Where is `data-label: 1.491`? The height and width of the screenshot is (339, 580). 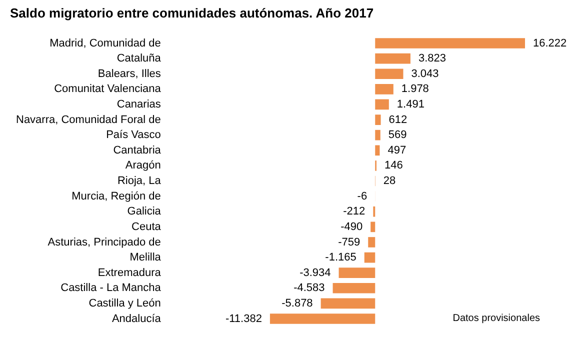
data-label: 1.491 is located at coordinates (410, 104).